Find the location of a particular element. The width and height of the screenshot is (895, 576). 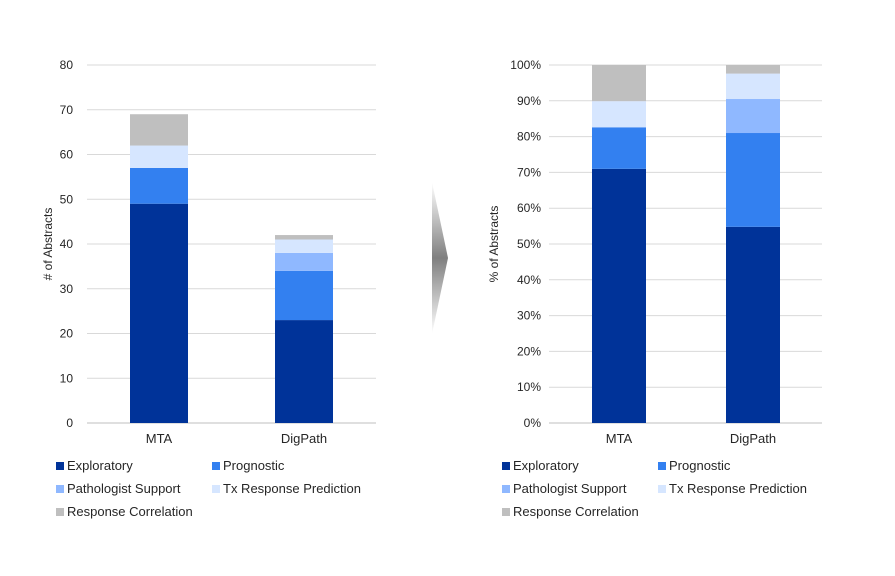

y-tick-label: 20 is located at coordinates (67, 334).